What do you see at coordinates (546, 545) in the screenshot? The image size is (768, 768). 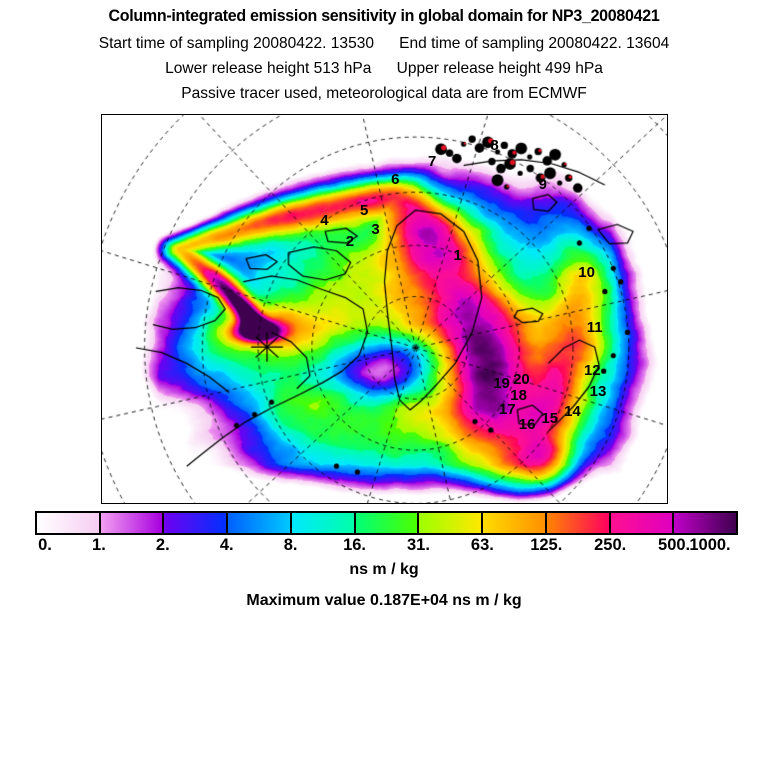 I see `colorbar-tick-label: 125.` at bounding box center [546, 545].